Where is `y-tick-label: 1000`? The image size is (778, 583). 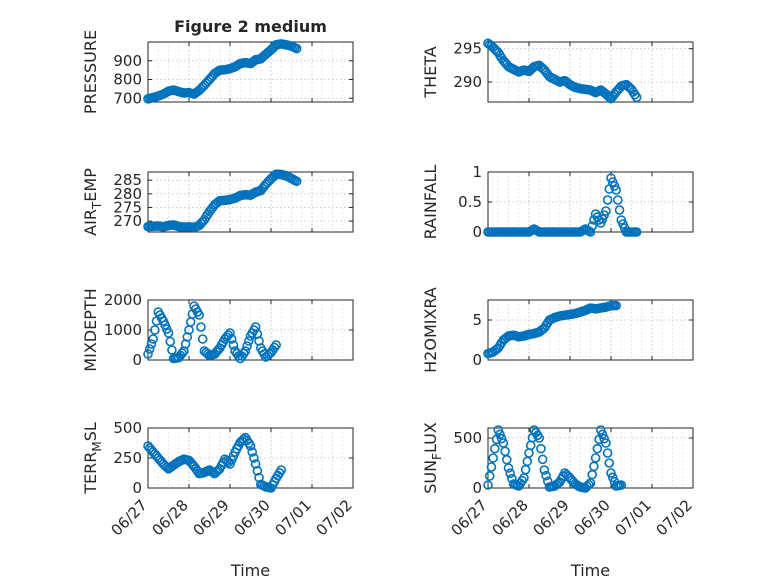 y-tick-label: 1000 is located at coordinates (123, 330).